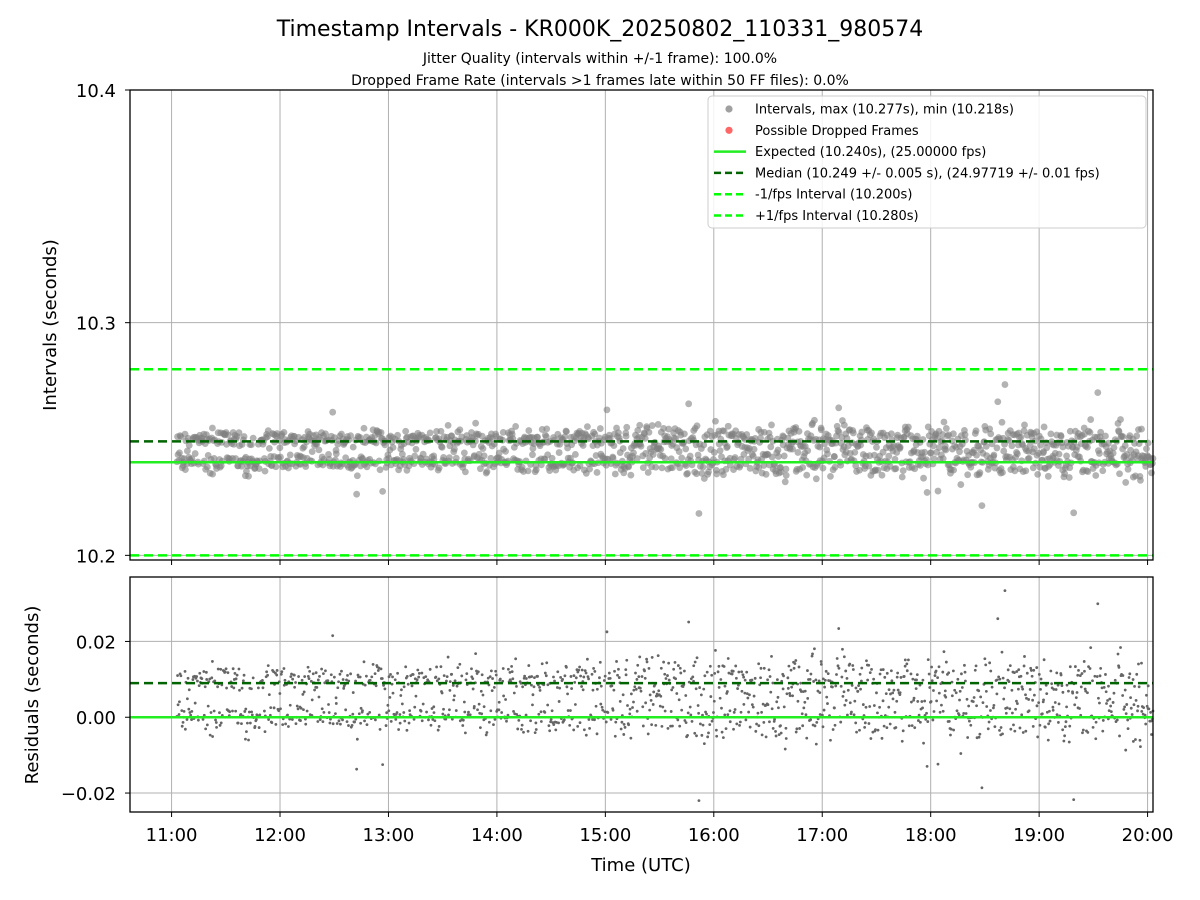 This screenshot has width=1200, height=900. I want to click on x-tick-label: 13:00, so click(389, 835).